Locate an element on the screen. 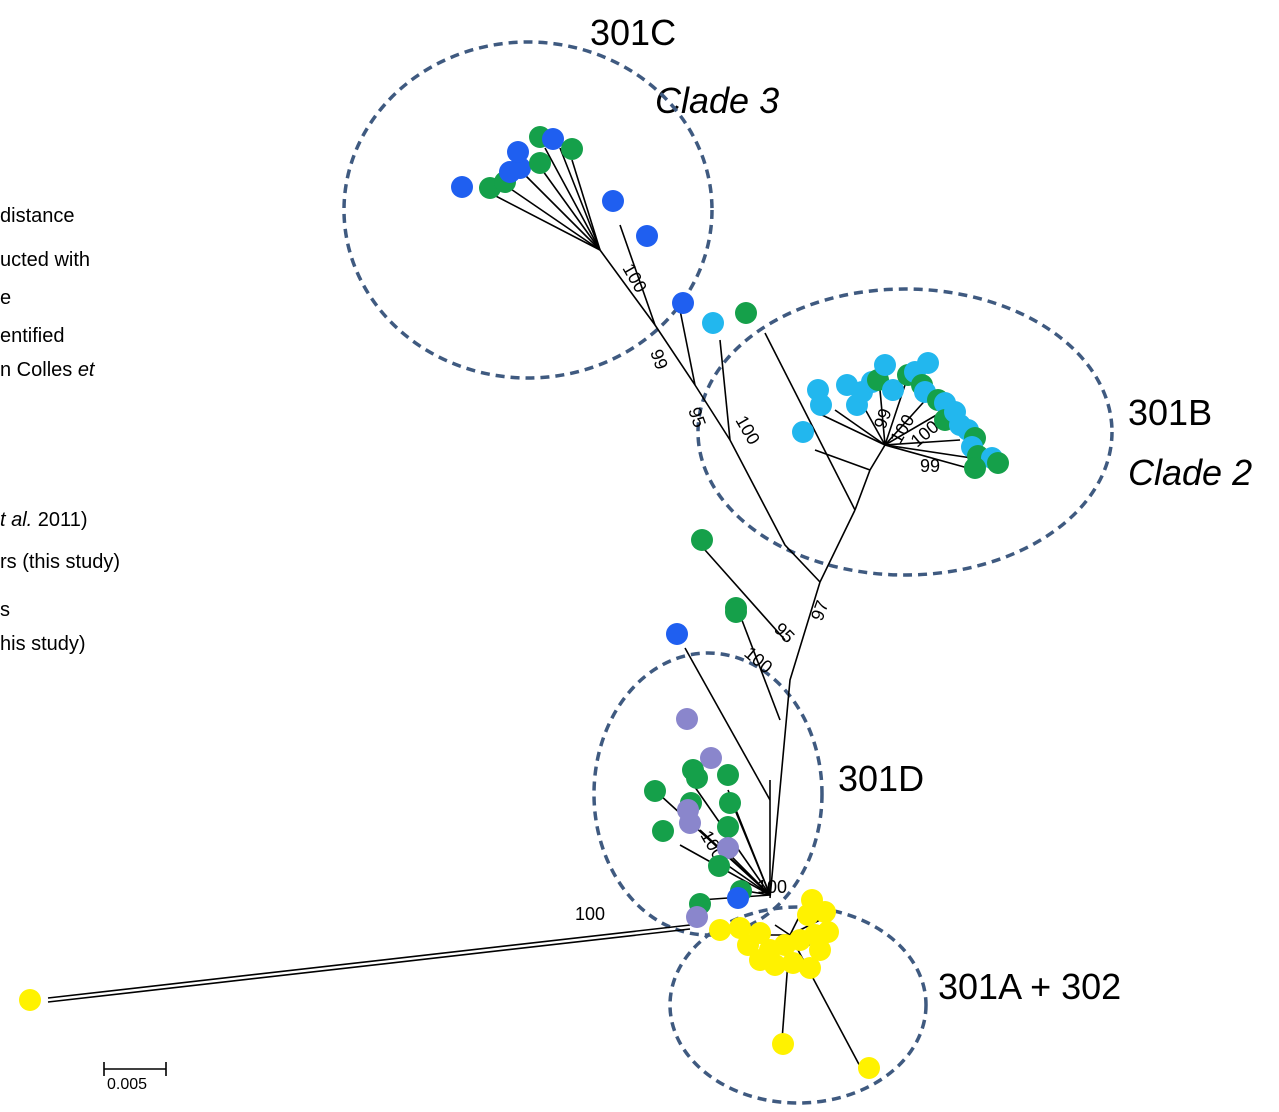  legend-line-3: e is located at coordinates (6, 298).